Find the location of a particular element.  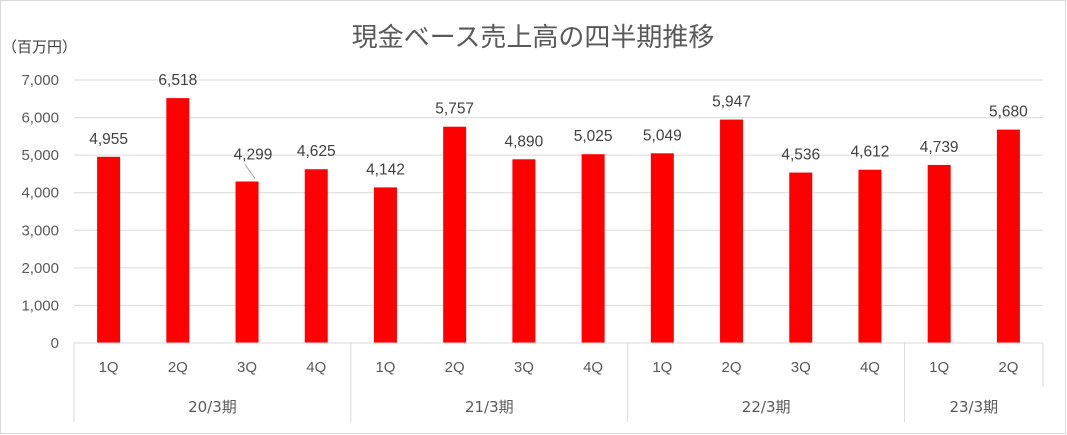

y-tick-label: 2,000 is located at coordinates (40, 268).